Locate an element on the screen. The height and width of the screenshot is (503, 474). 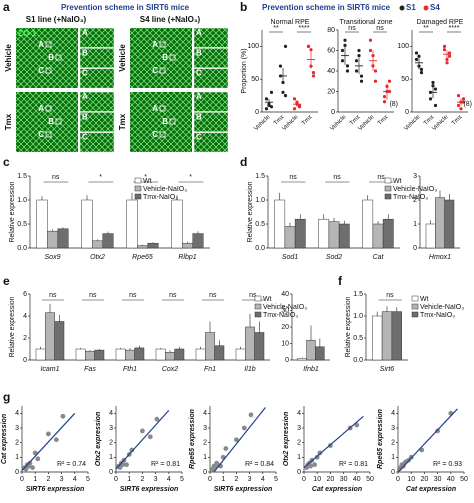
x-tick-label: Fth1 is located at coordinates (130, 369).